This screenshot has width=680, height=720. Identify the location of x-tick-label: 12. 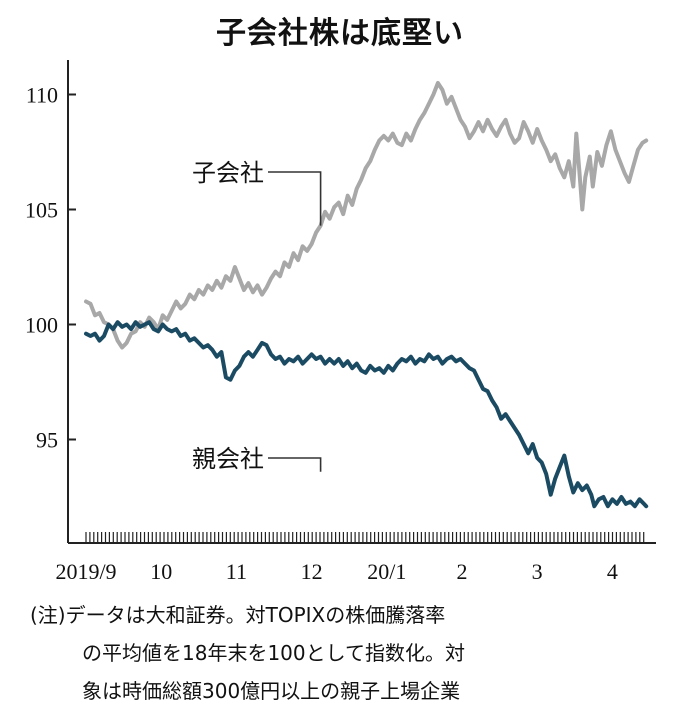
(312, 571).